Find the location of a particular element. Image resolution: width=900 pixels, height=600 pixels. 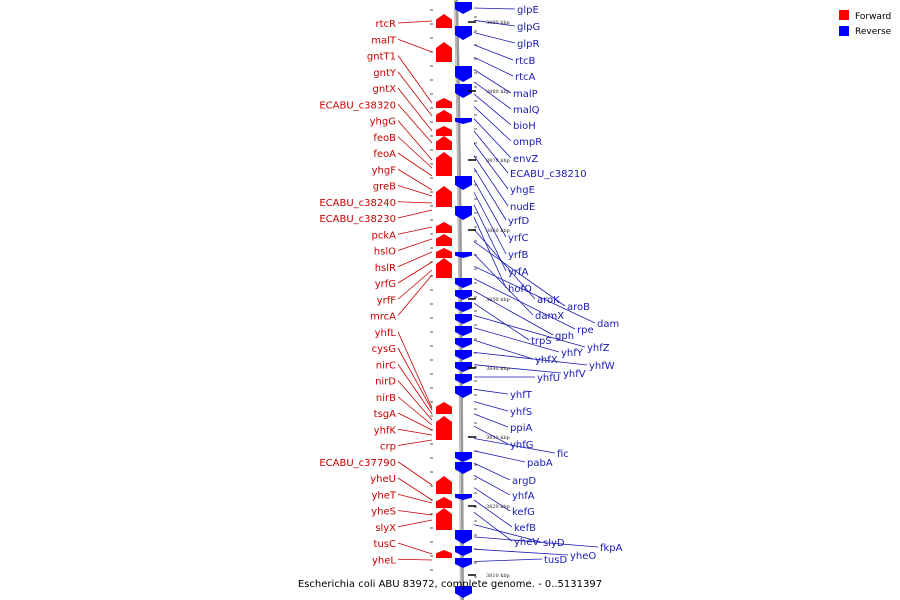

reverse-gene-label: yhfZ is located at coordinates (598, 348).